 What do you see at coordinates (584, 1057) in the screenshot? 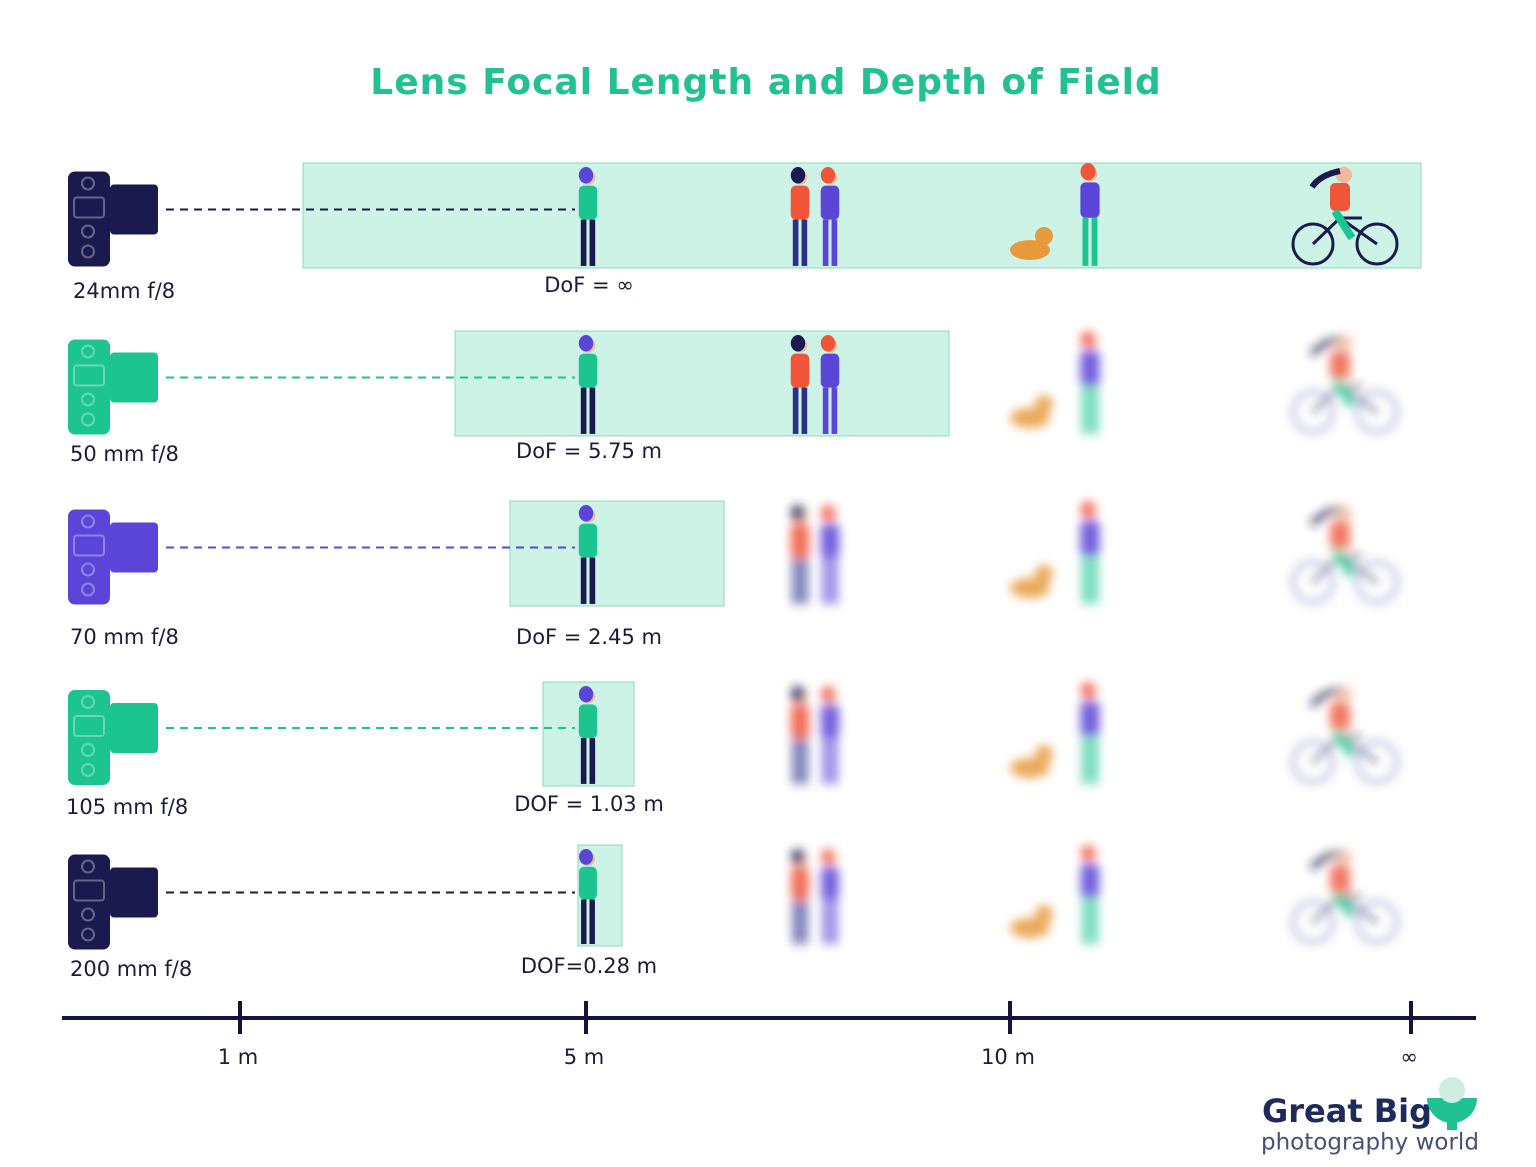
I see `axis-label: 5 m` at bounding box center [584, 1057].